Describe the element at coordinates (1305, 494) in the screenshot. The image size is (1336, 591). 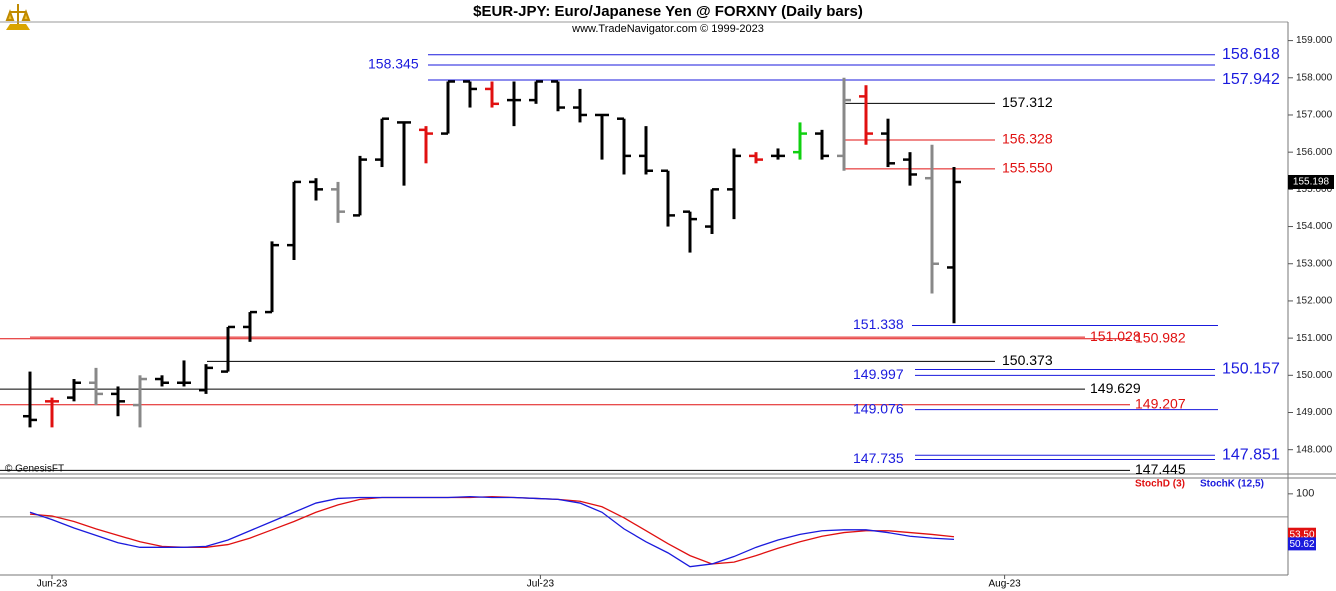
I see `y-tick-label: 100` at that location.